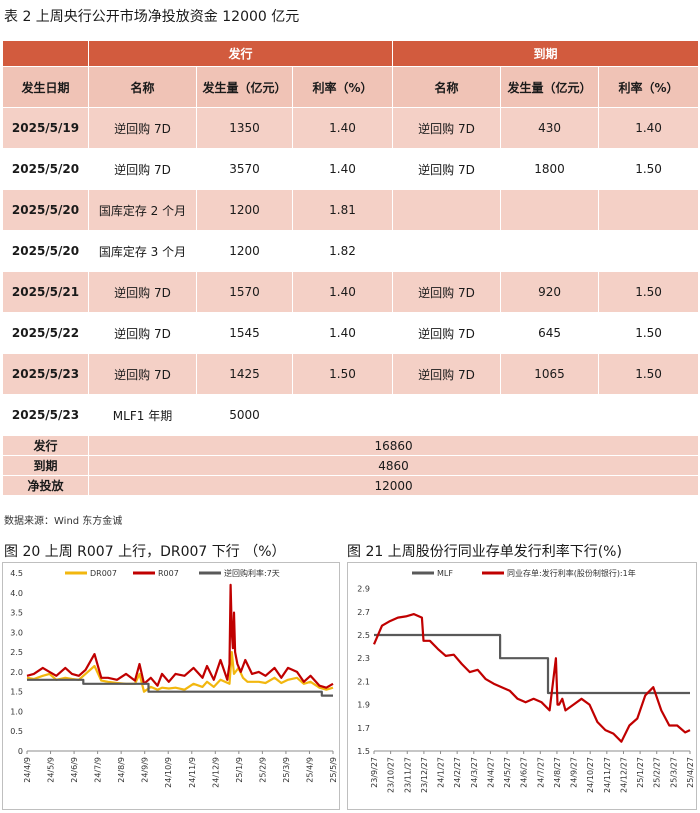 This screenshot has height=813, width=700. Describe the element at coordinates (16, 672) in the screenshot. I see `y-tick-label: 2.0` at that location.